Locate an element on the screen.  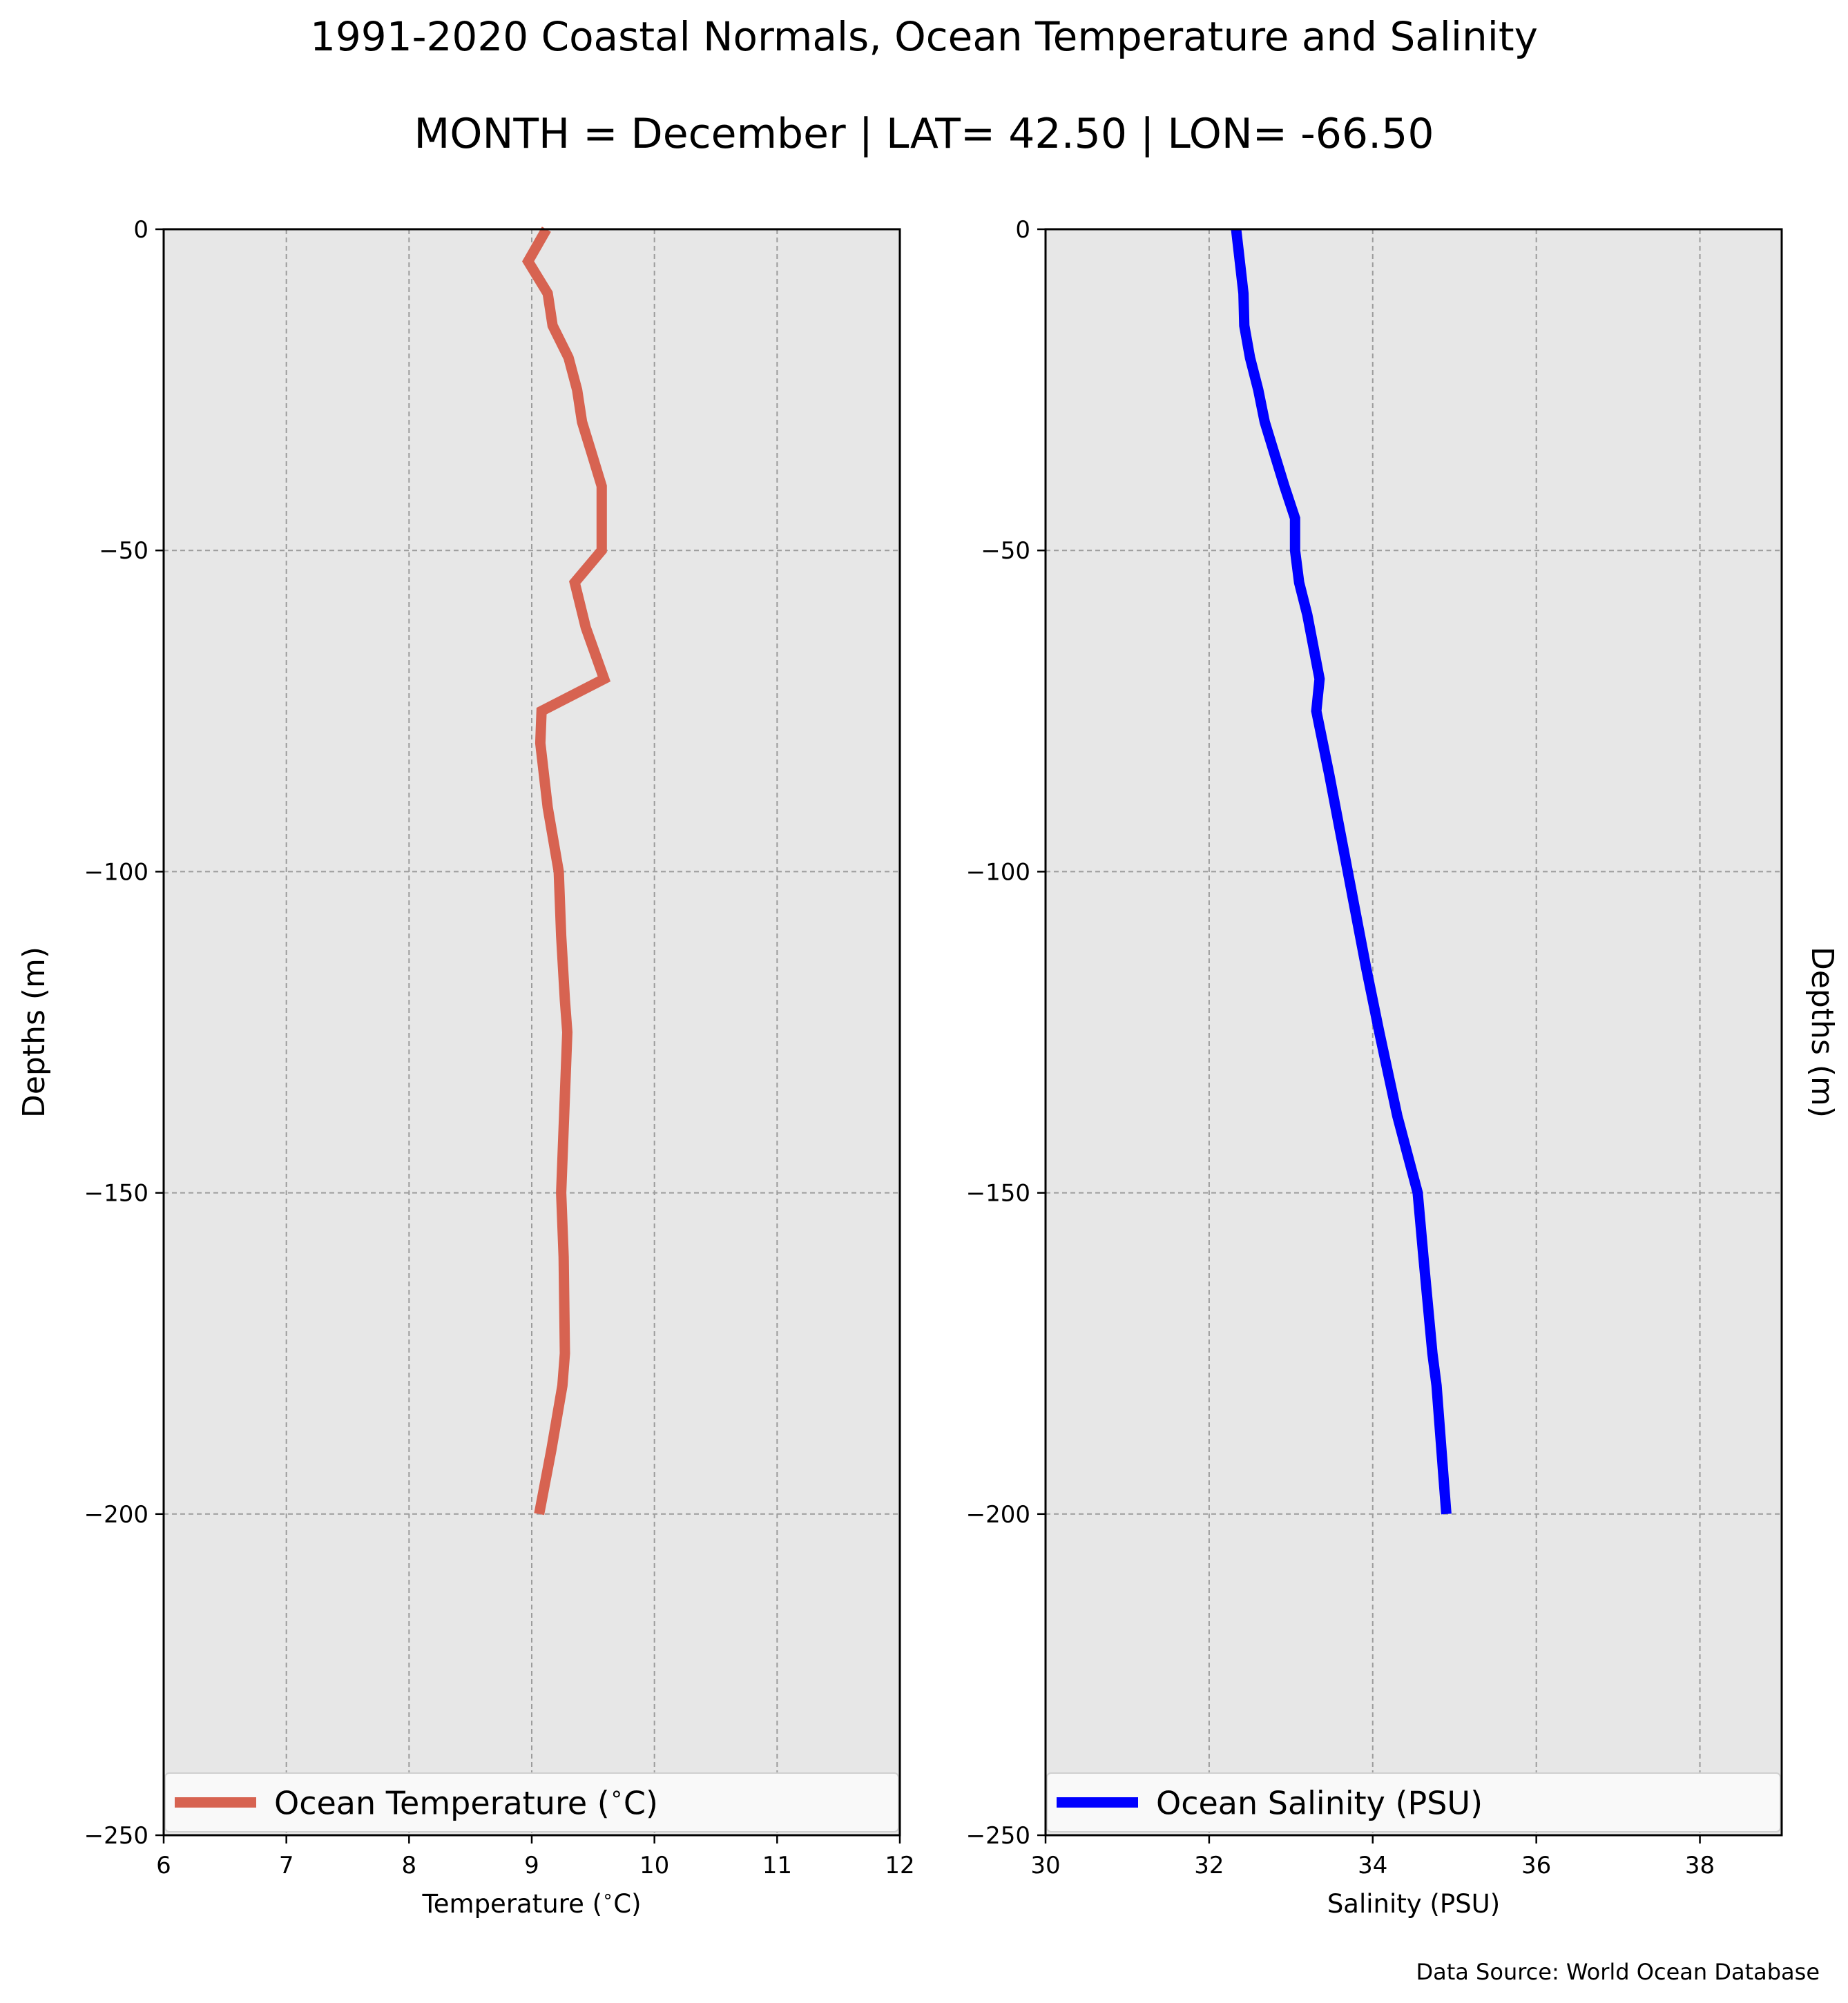
x-tick-label: 32 is located at coordinates (1209, 1865).